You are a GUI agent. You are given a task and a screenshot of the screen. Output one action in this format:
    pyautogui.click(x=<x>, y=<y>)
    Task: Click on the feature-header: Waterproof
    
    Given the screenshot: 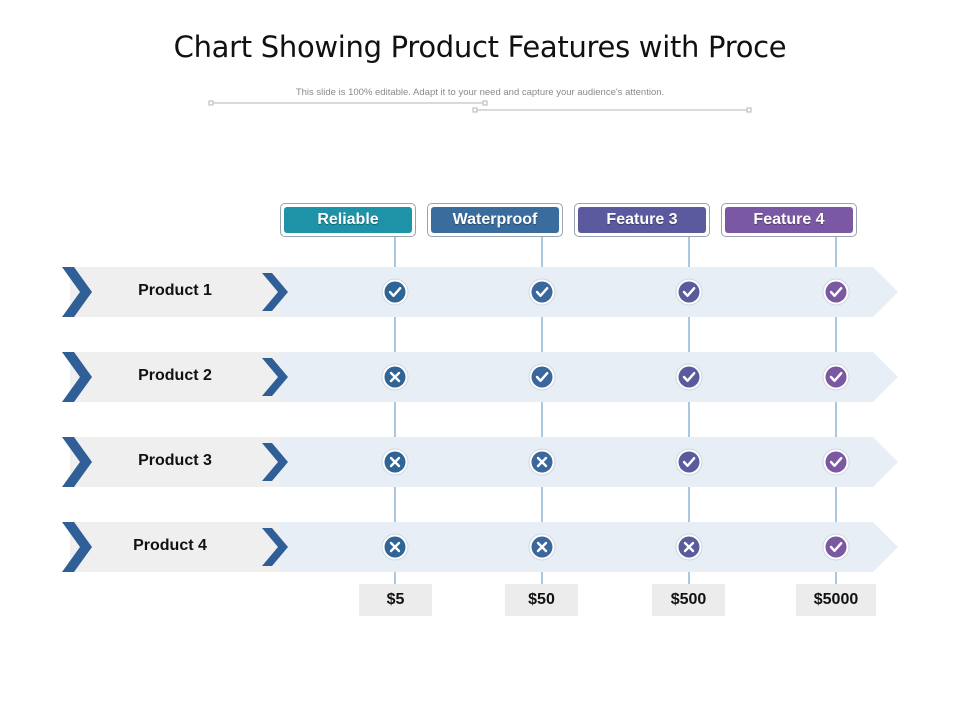 What is the action you would take?
    pyautogui.click(x=495, y=220)
    